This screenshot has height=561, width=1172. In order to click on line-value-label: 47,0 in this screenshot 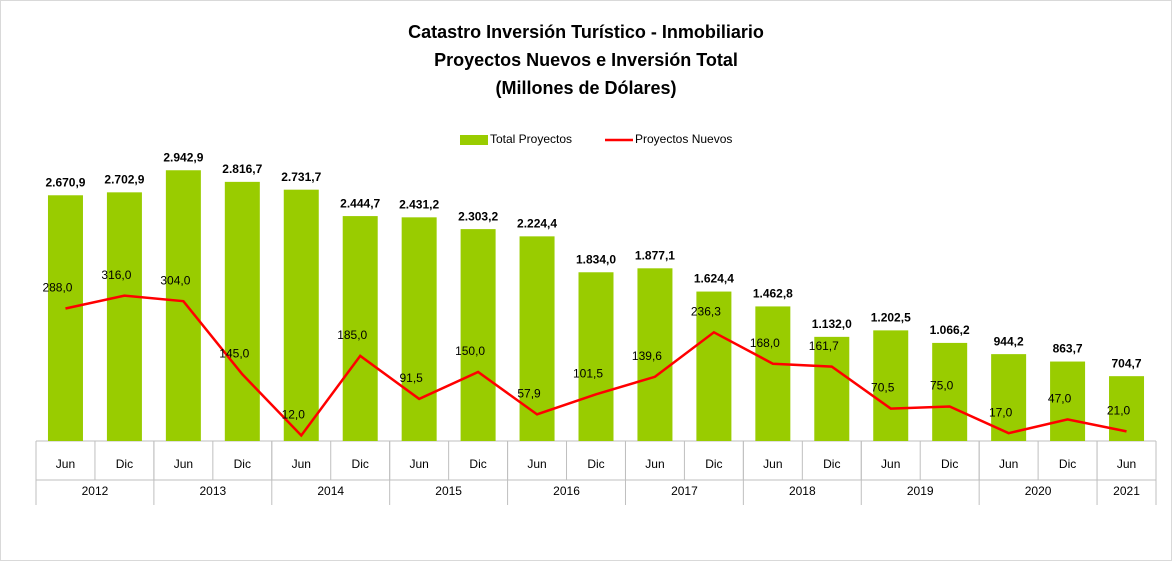, I will do `click(1060, 399)`.